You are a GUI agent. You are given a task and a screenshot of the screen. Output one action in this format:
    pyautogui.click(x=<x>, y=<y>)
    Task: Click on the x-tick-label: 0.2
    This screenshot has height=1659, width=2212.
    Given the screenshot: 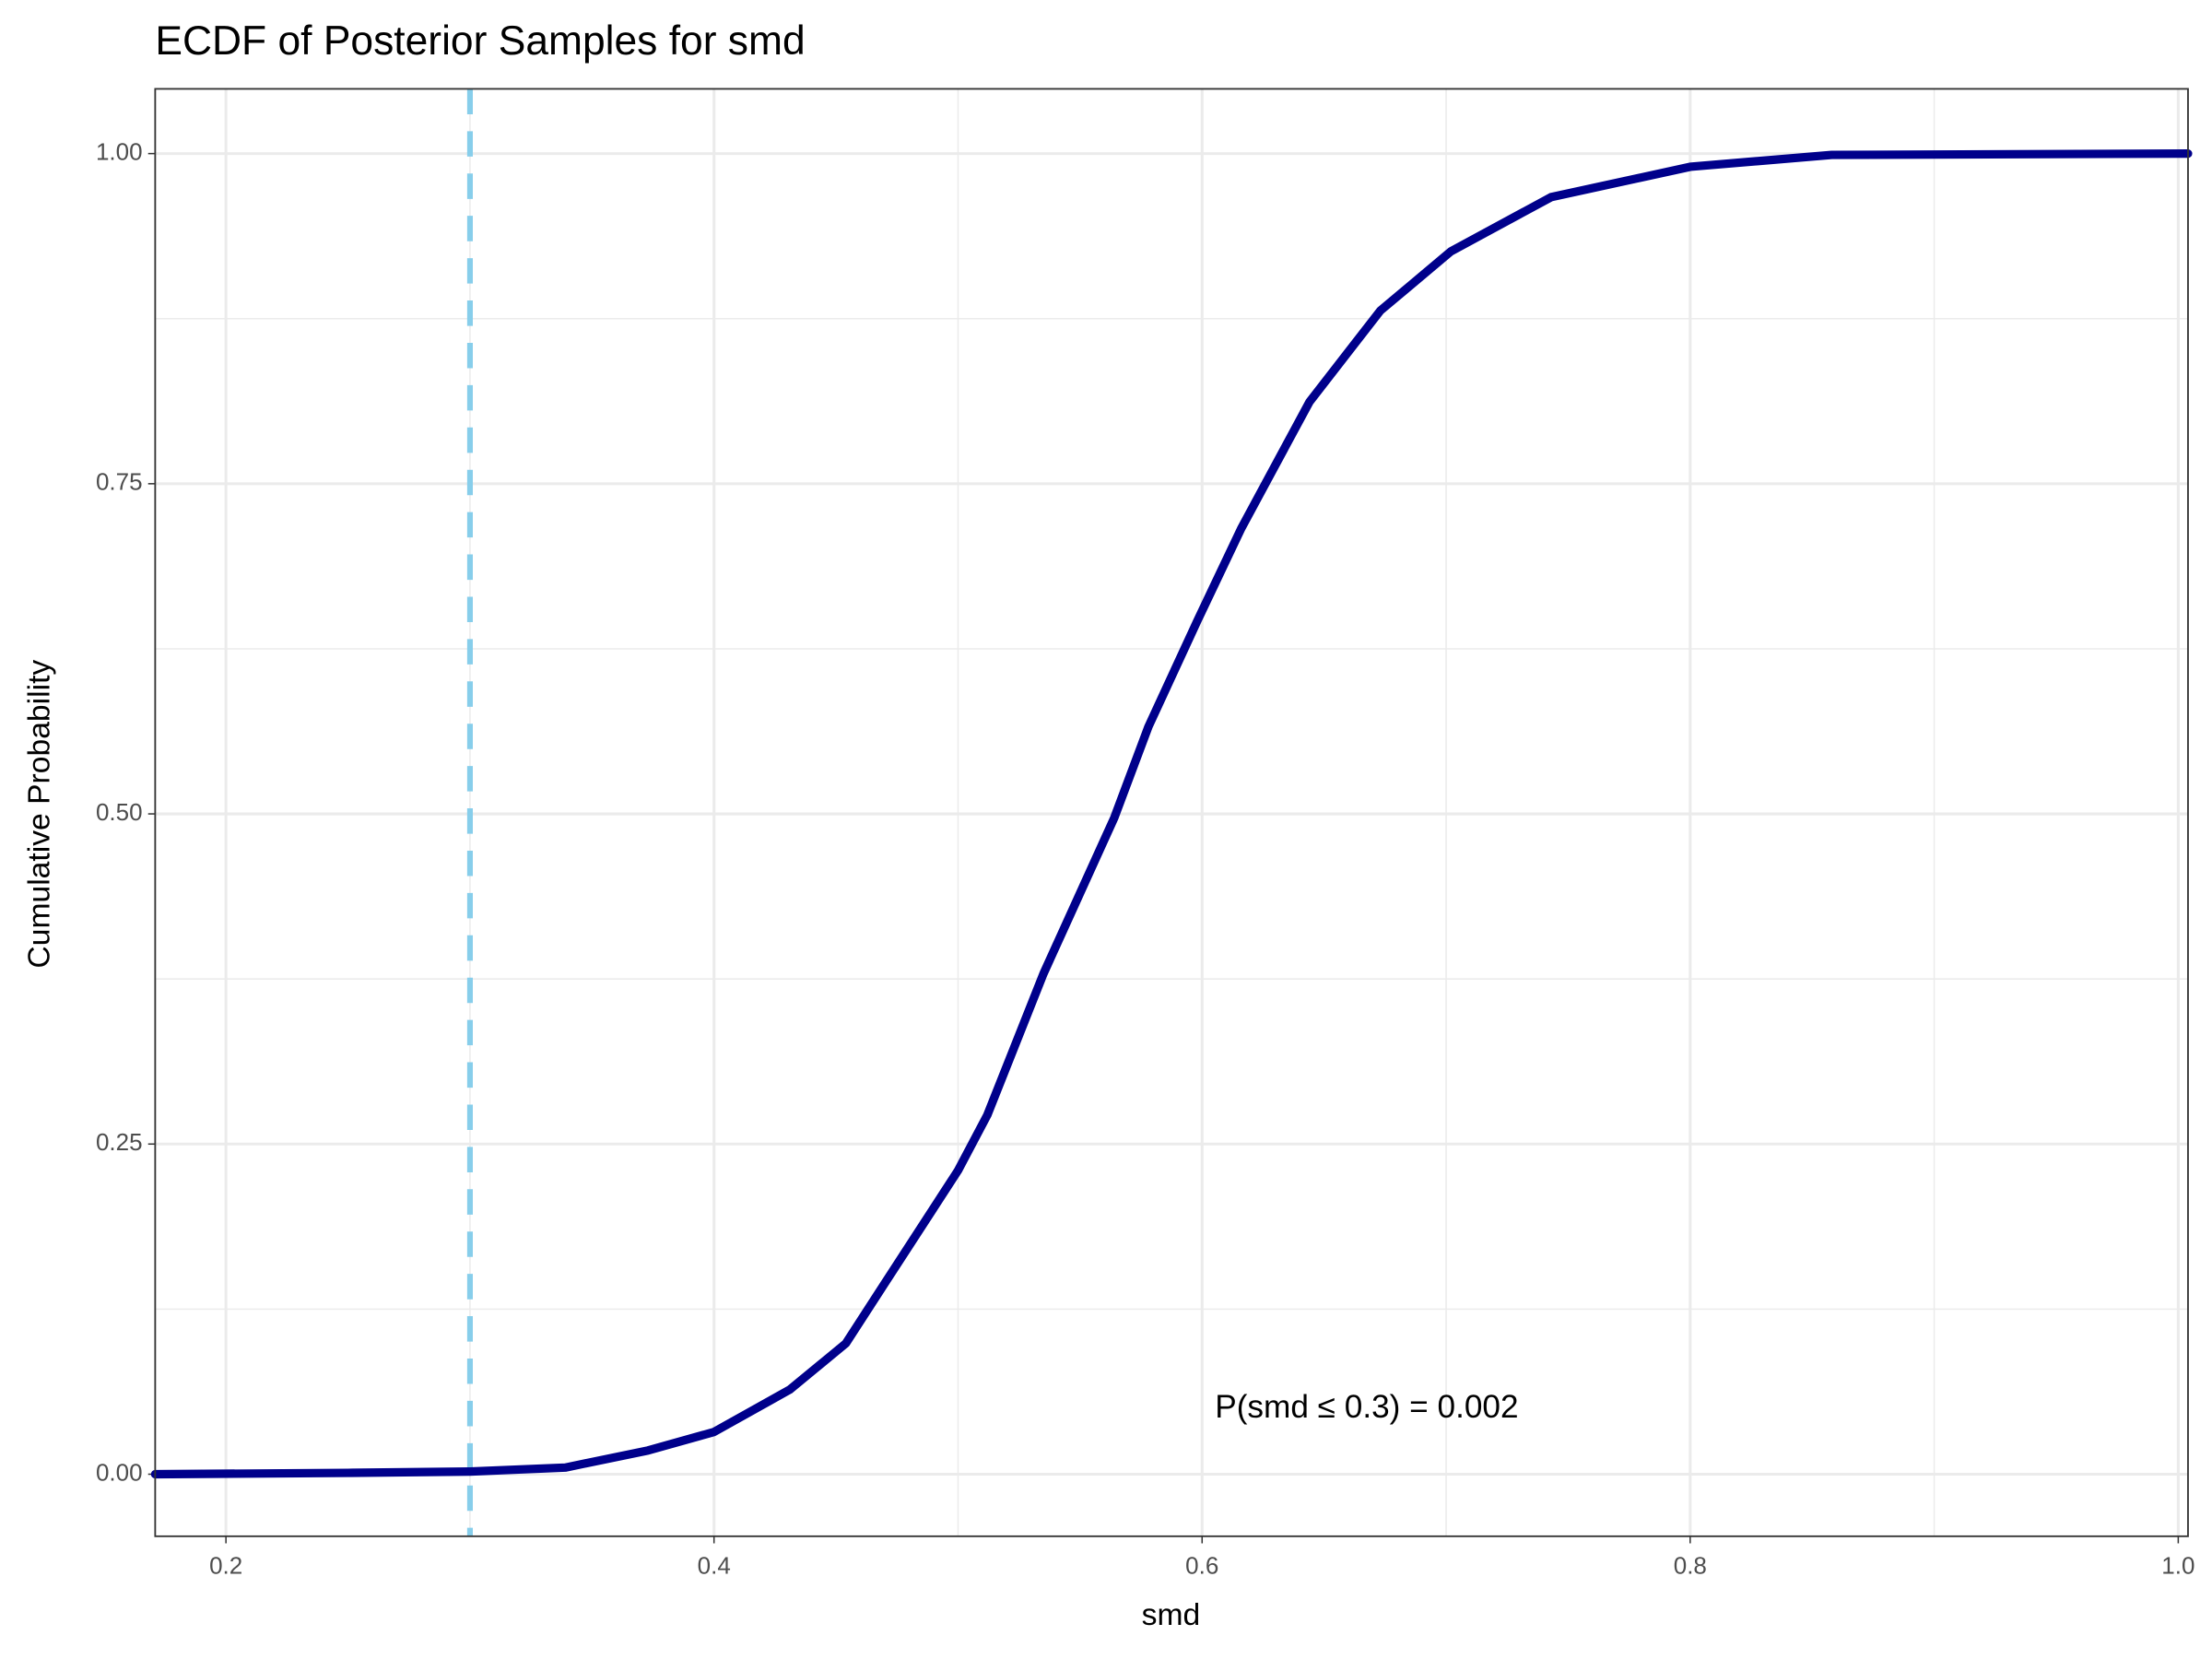 What is the action you would take?
    pyautogui.click(x=225, y=1565)
    